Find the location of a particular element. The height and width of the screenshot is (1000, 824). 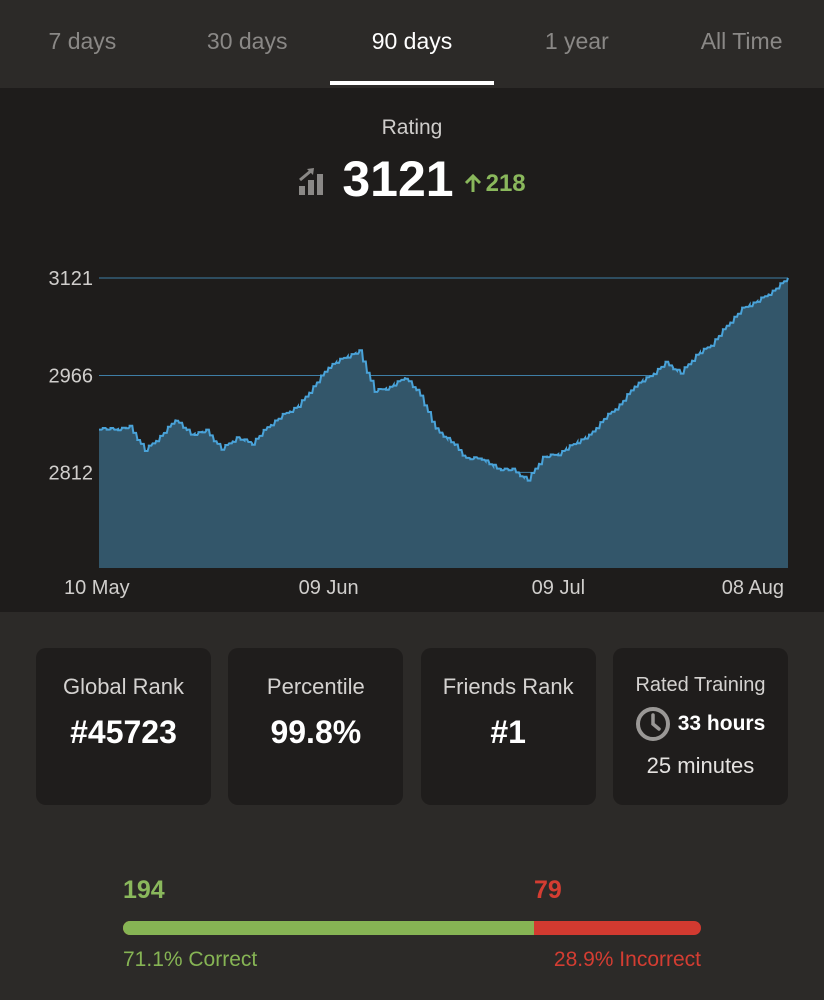

rating-row: 3121 218 is located at coordinates (412, 179).